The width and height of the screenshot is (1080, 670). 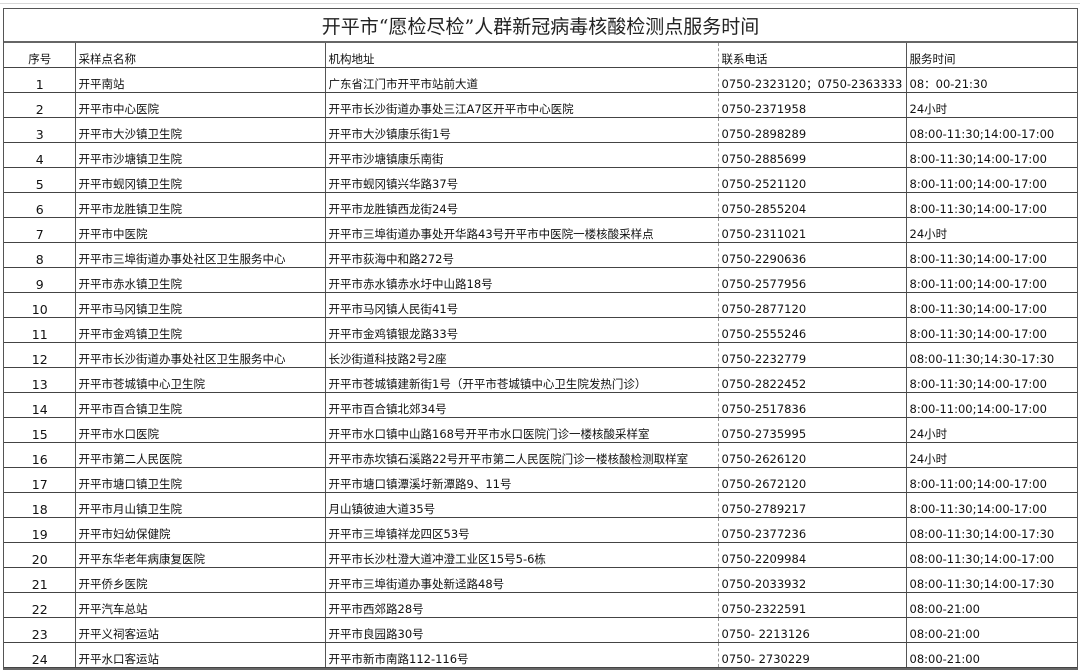 What do you see at coordinates (812, 580) in the screenshot?
I see `cell-phone: 0750-2033932` at bounding box center [812, 580].